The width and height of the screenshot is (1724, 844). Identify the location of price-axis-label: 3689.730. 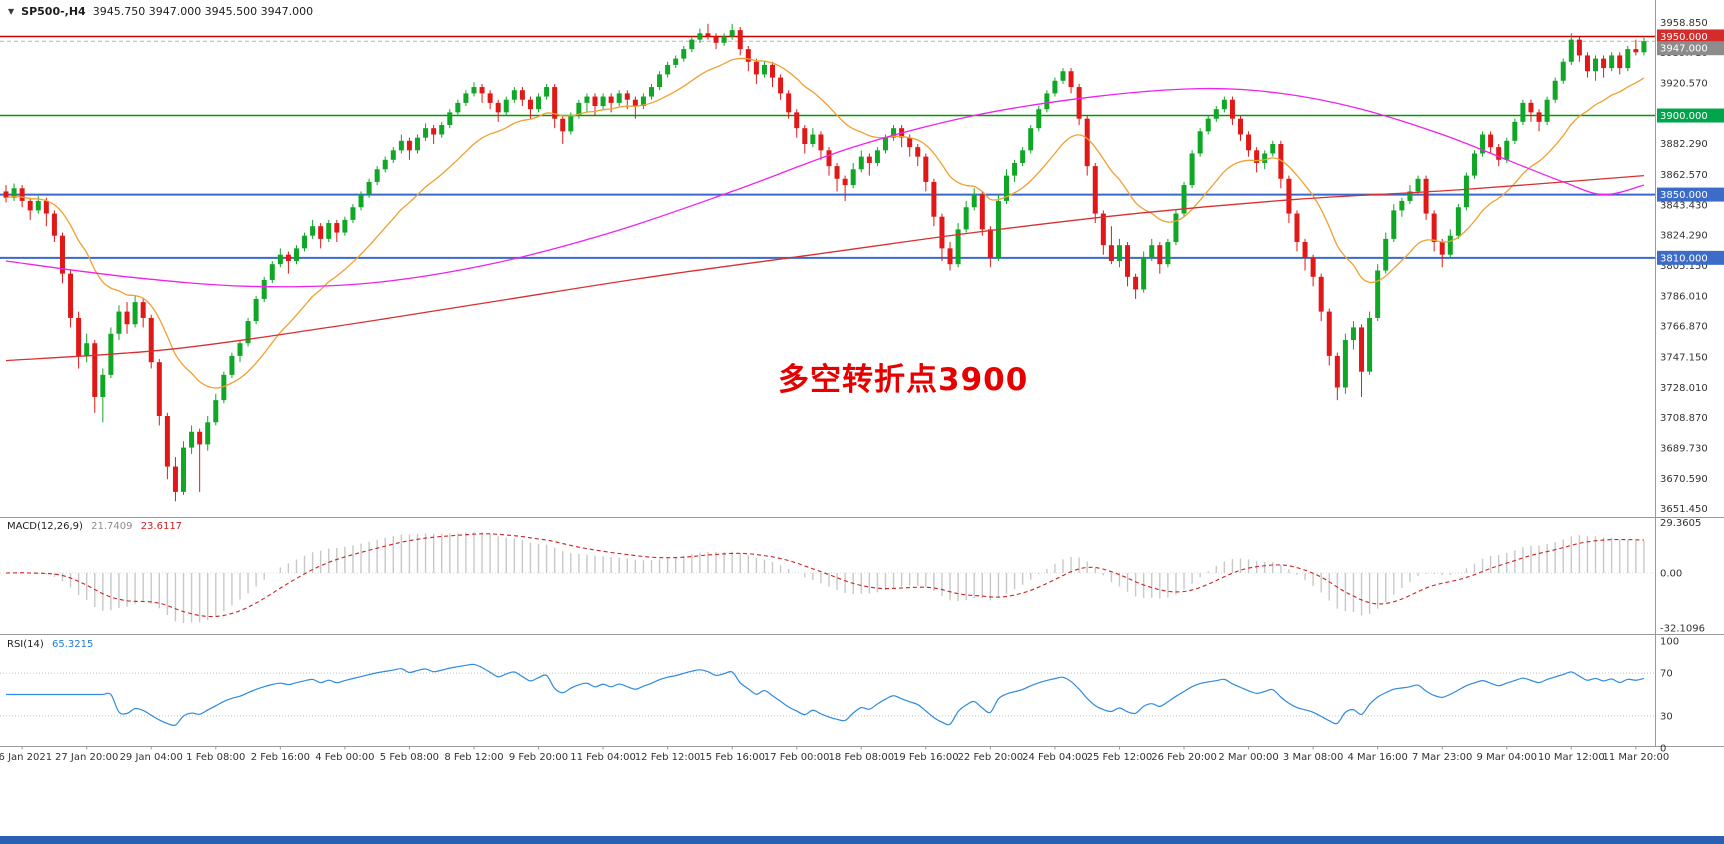
(1684, 449).